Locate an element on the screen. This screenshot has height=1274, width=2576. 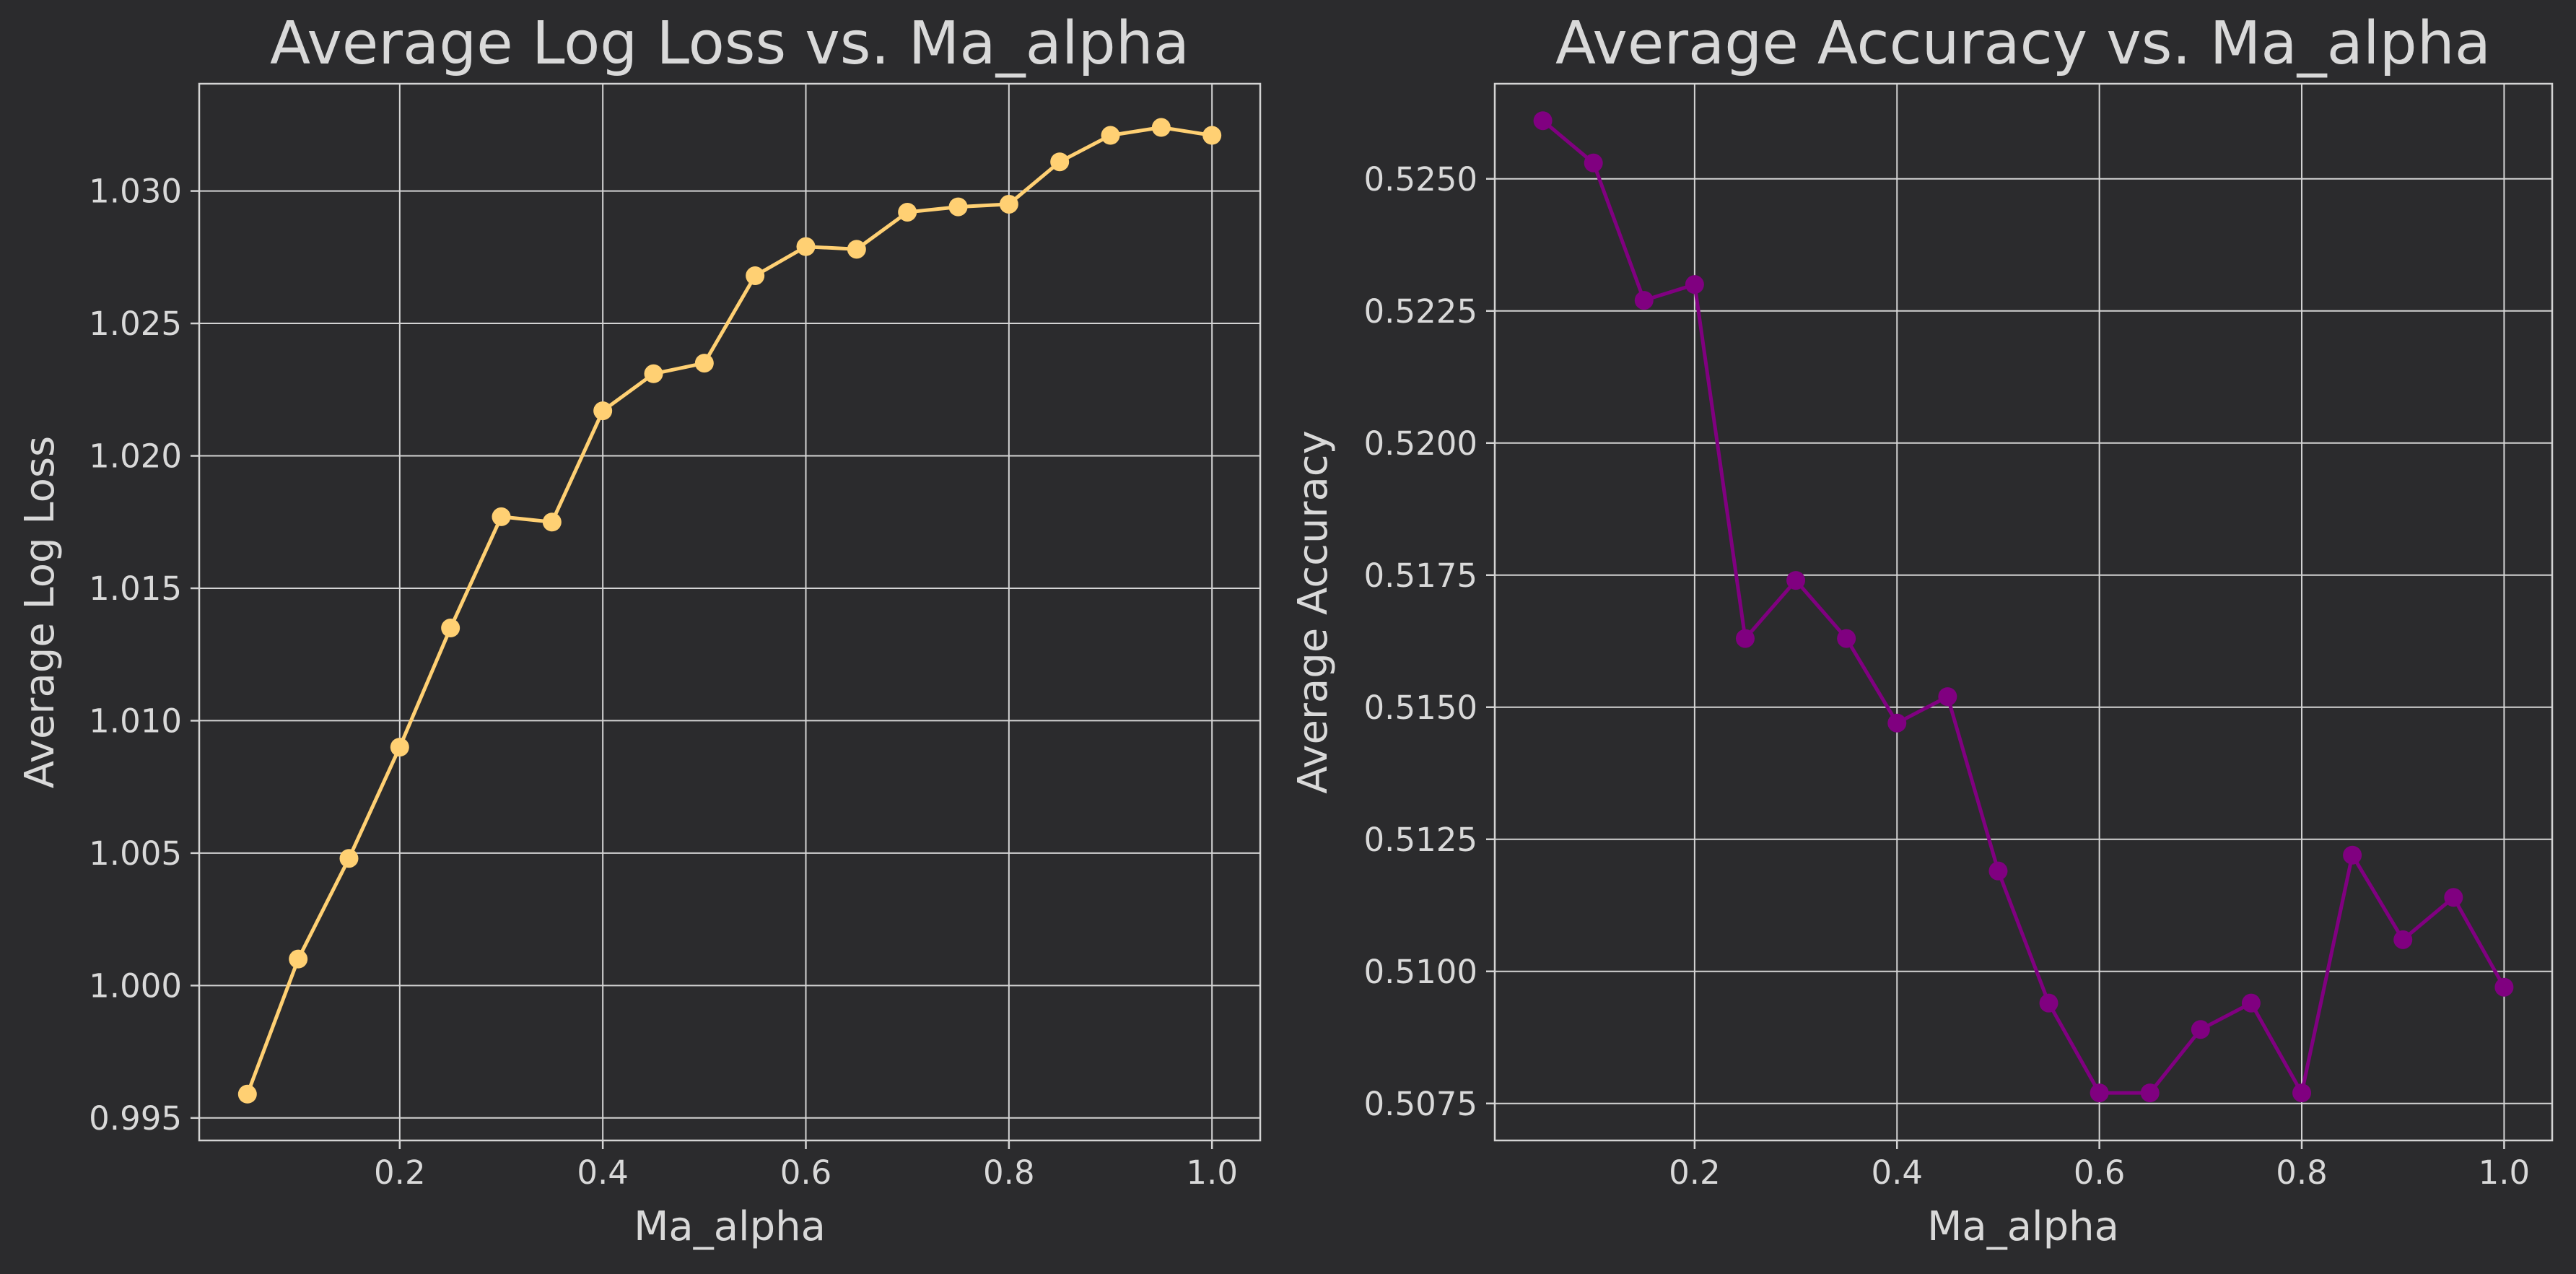
accuracy-ytick-label: 0.5125 is located at coordinates (1420, 840).